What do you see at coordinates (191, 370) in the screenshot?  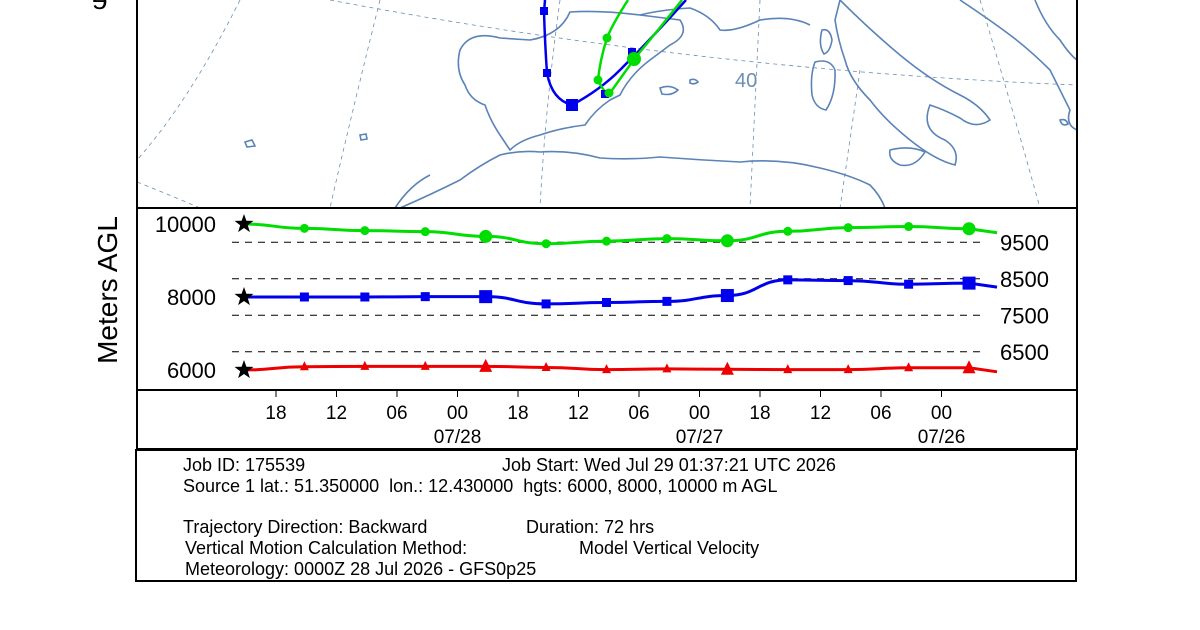 I see `y-tick-label-left: 6000` at bounding box center [191, 370].